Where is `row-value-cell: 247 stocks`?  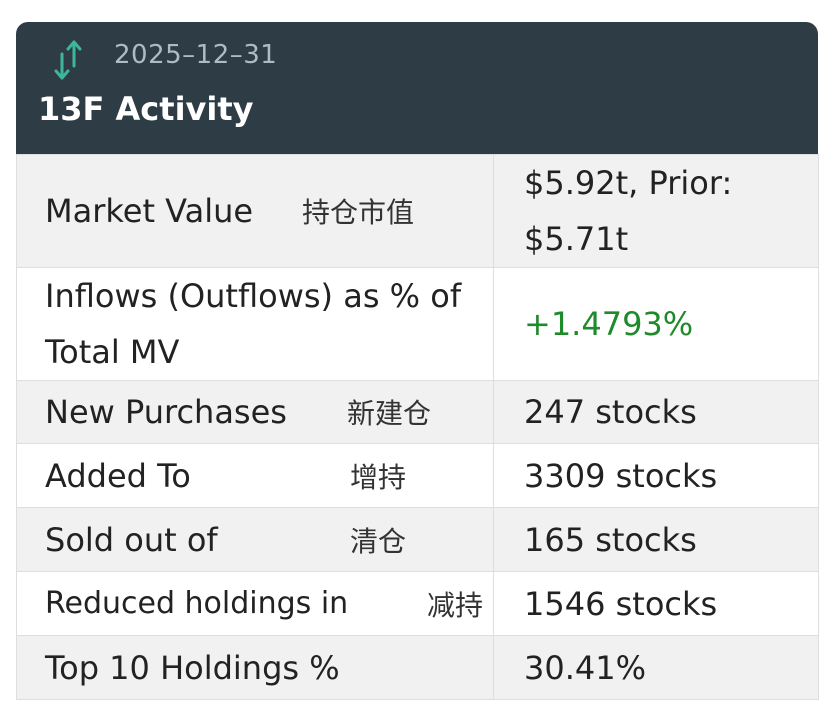 row-value-cell: 247 stocks is located at coordinates (656, 412).